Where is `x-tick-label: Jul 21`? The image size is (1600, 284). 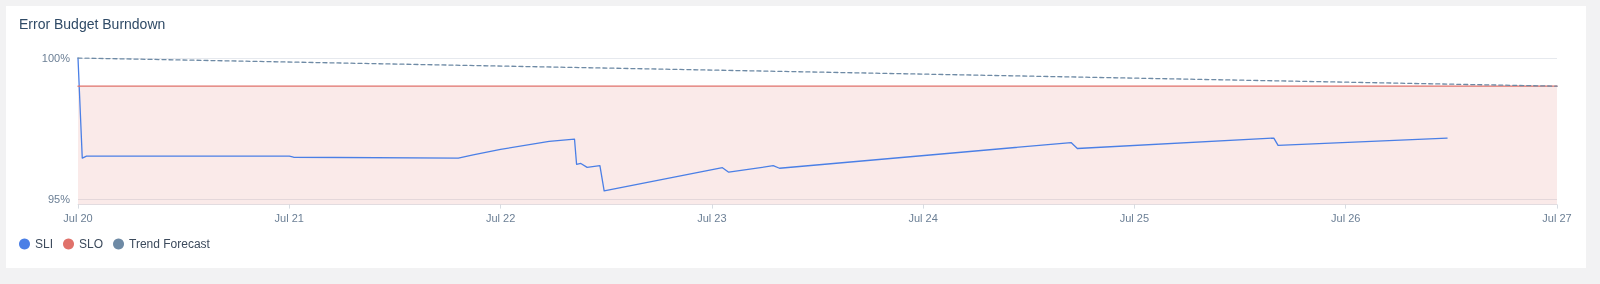
x-tick-label: Jul 21 is located at coordinates (289, 218).